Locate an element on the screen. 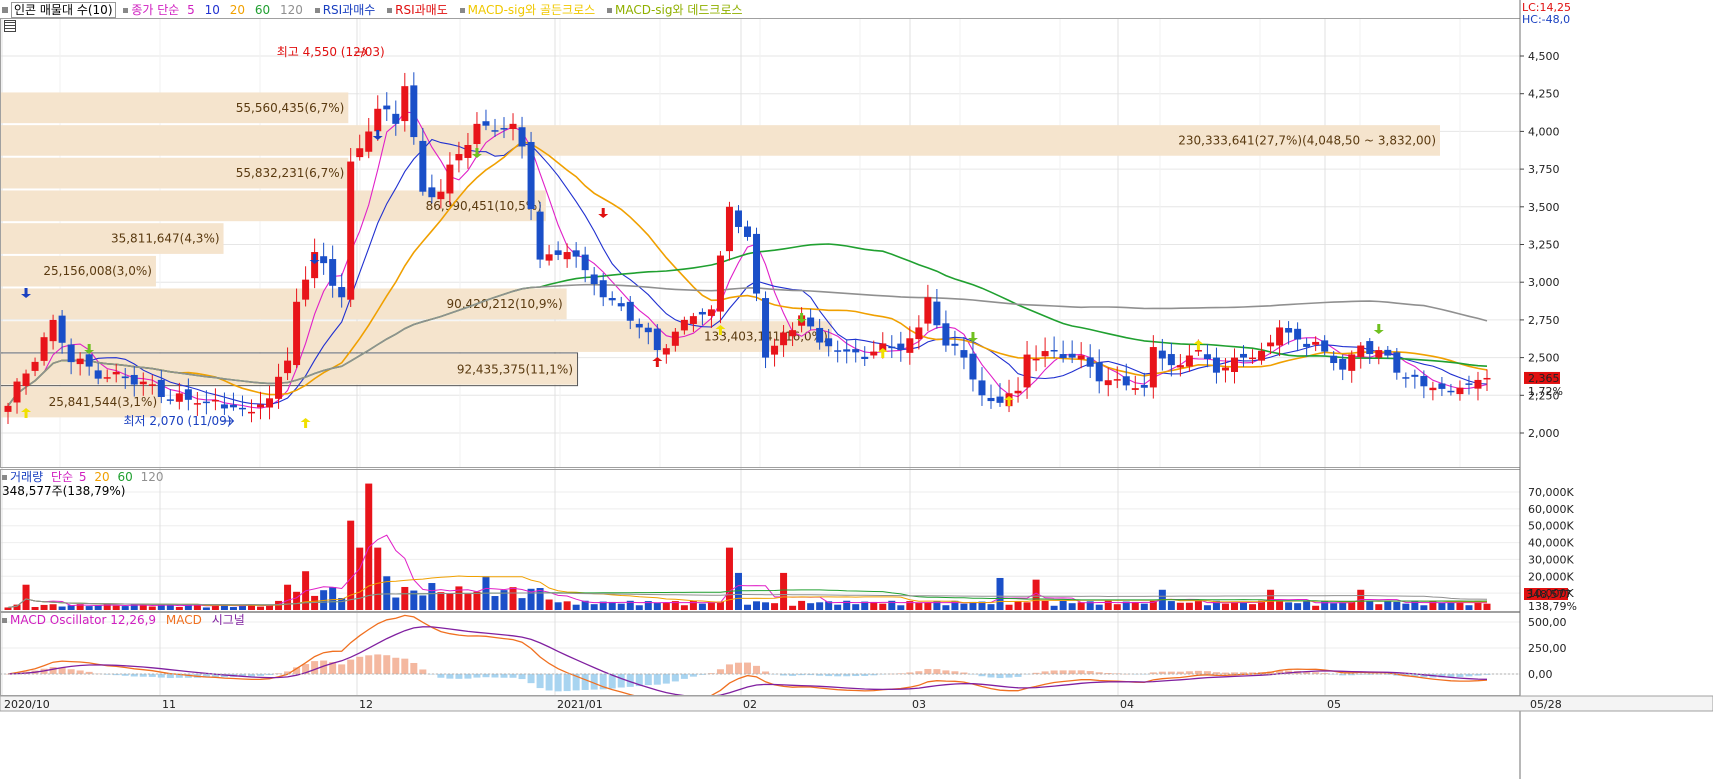 The image size is (1713, 779). vol-ma20-label: 20 is located at coordinates (102, 477).